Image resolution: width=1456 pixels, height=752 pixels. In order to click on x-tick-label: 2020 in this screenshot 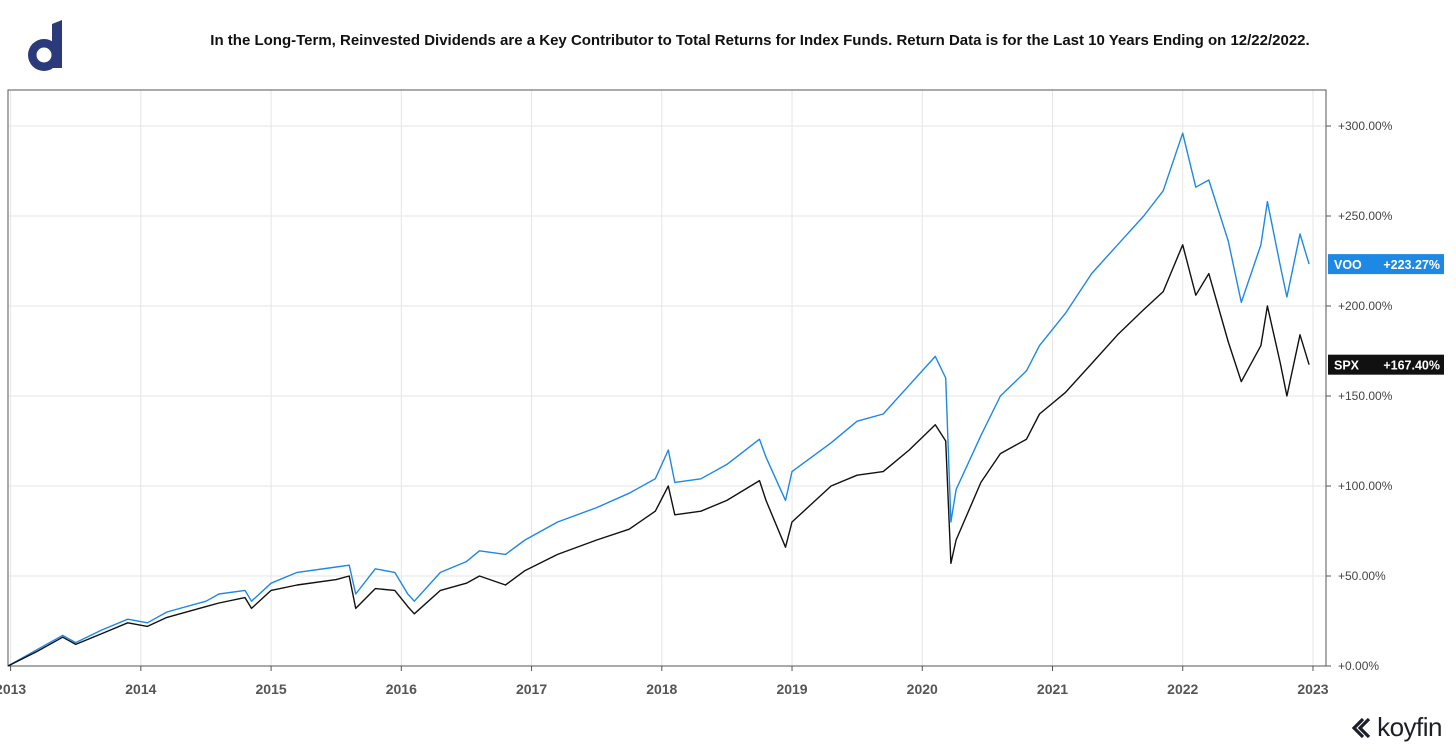, I will do `click(922, 689)`.